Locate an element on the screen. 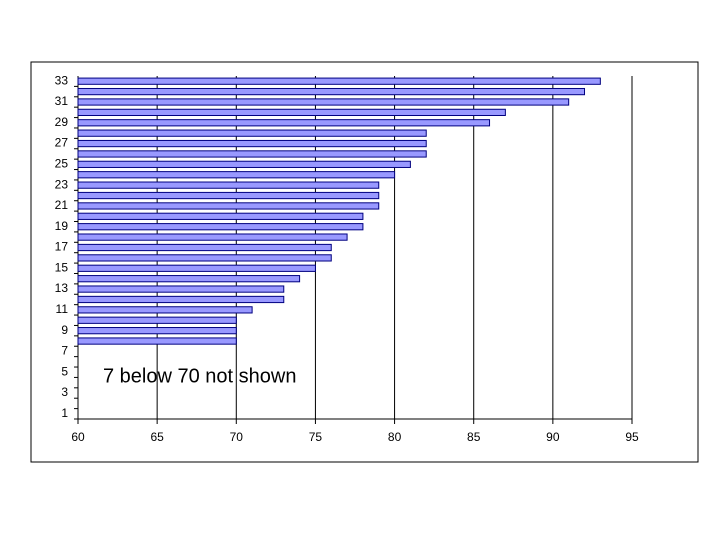  y-tick-label: 17 is located at coordinates (62, 247).